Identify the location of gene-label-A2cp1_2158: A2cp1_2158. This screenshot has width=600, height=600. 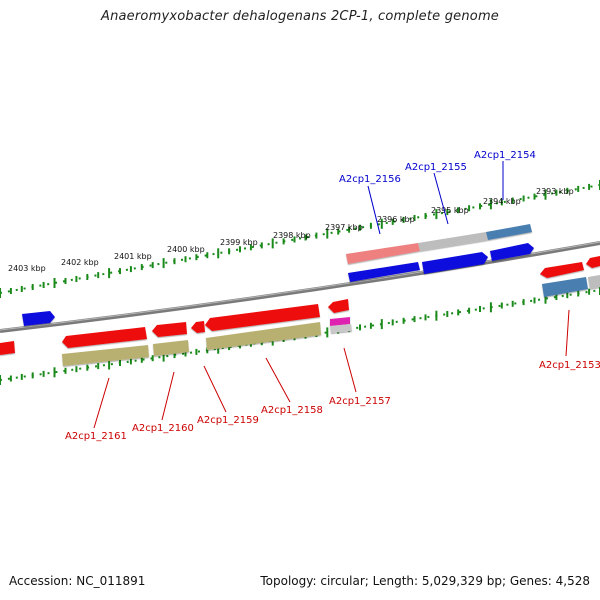
(292, 410).